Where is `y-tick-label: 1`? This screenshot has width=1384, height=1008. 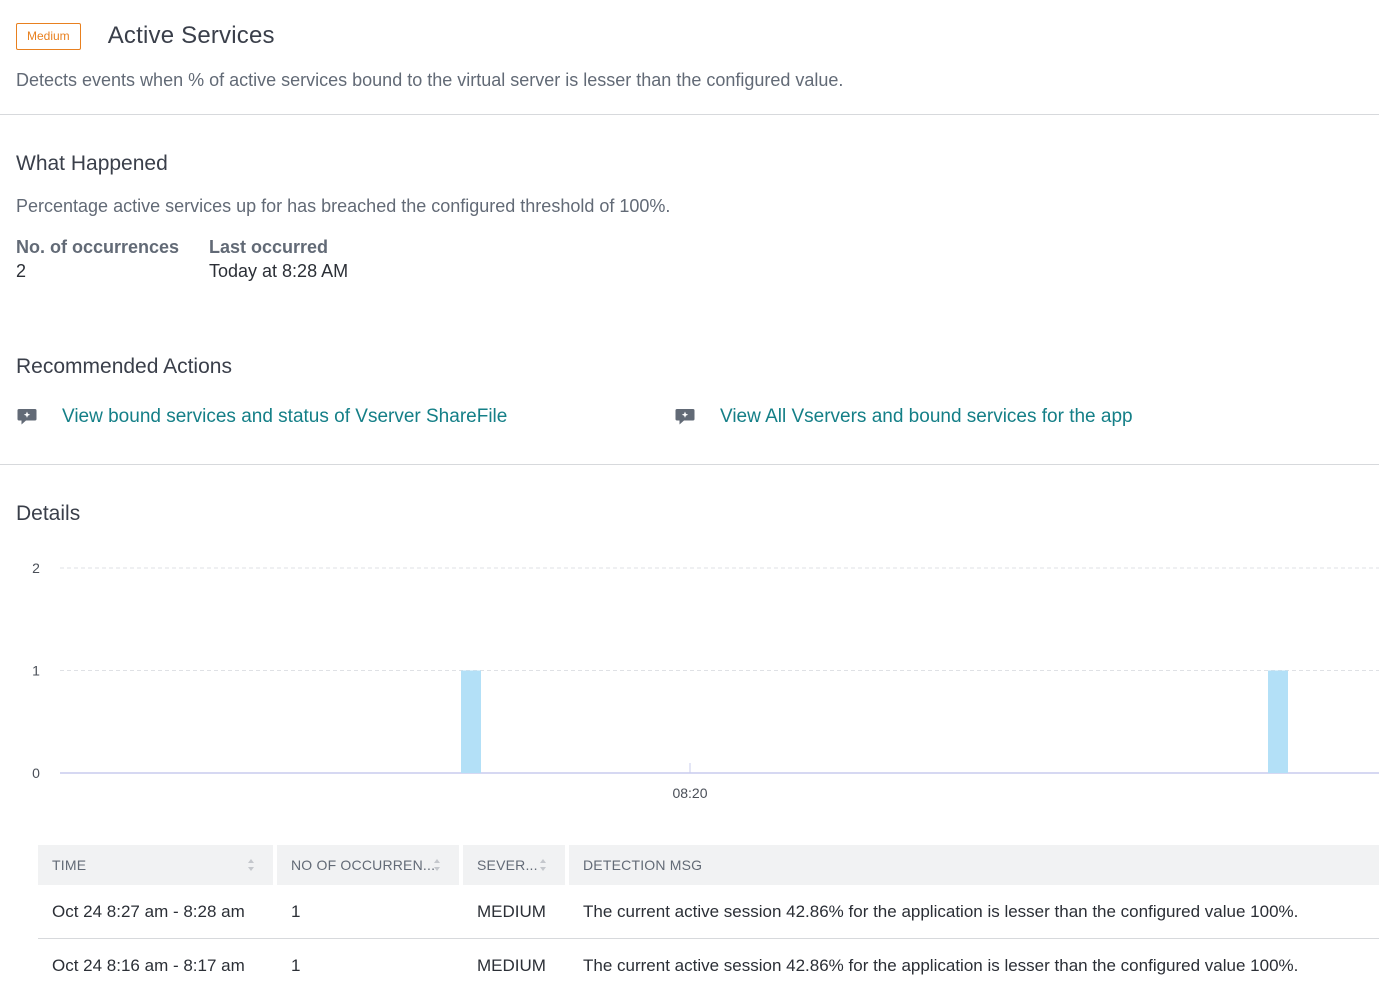 y-tick-label: 1 is located at coordinates (36, 671).